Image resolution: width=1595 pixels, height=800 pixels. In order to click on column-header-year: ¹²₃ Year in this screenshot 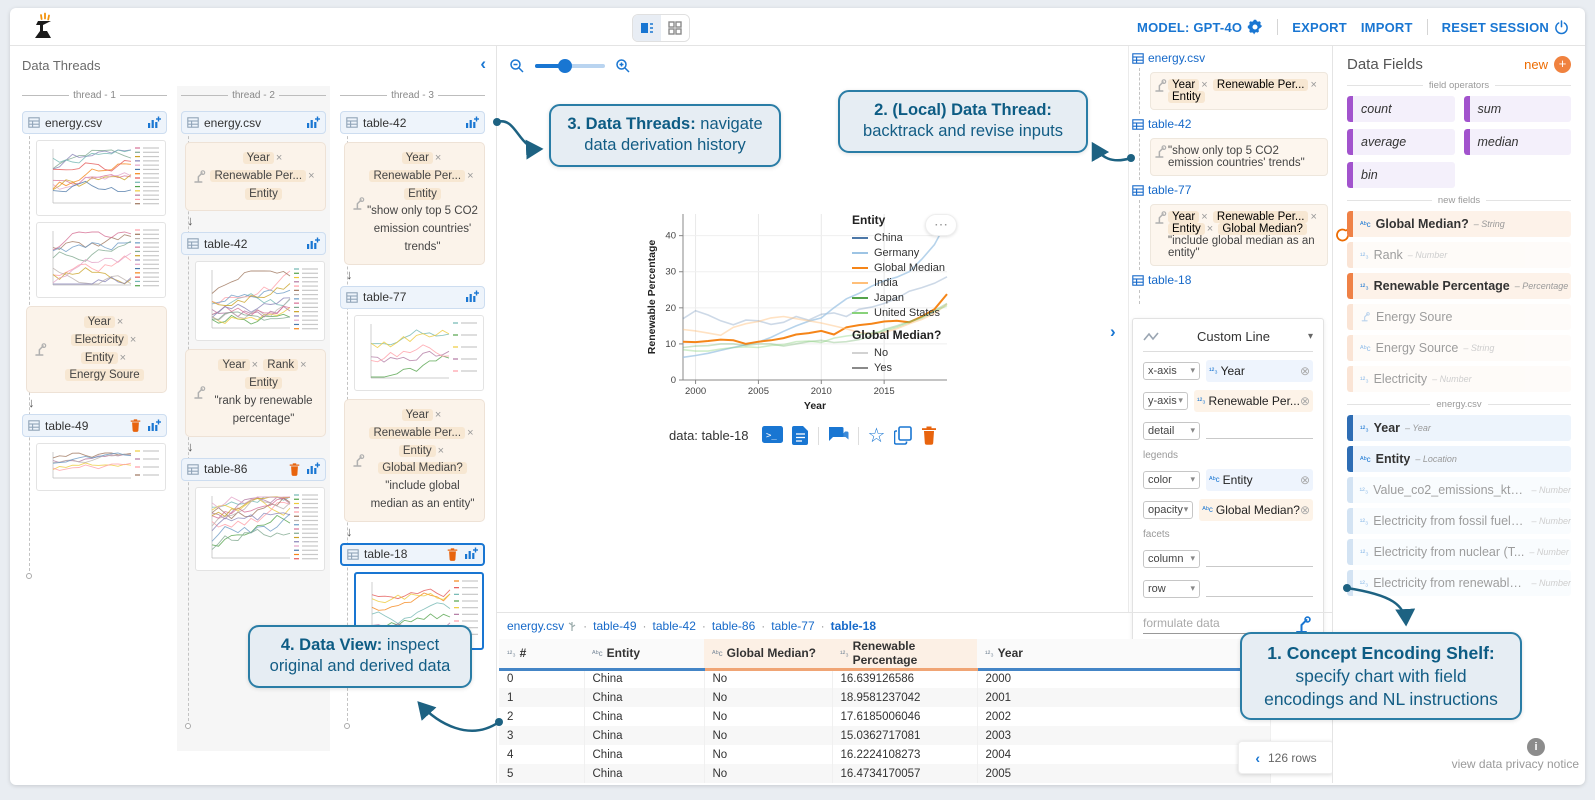, I will do `click(1123, 655)`.